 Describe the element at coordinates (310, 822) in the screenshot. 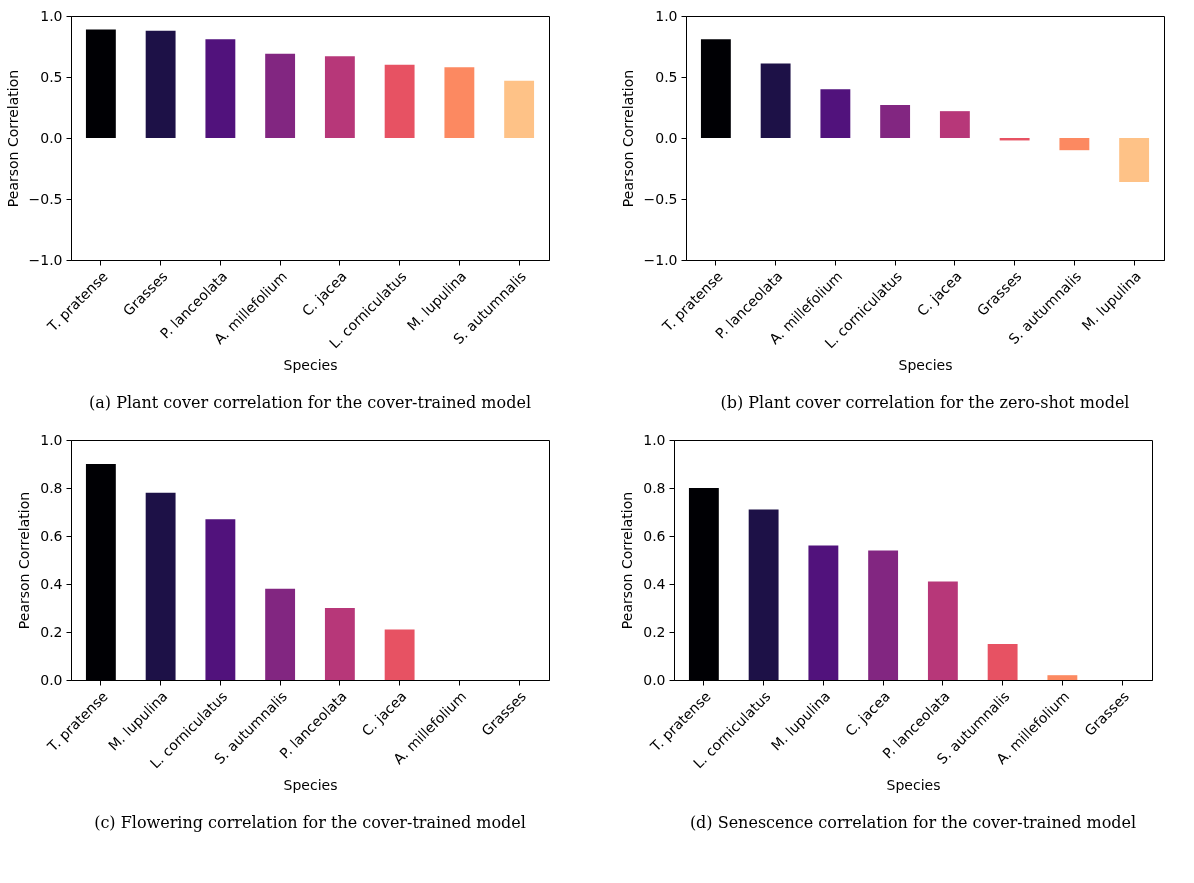

I see `text: (c) Flowering correlation for the cover-trained model` at that location.